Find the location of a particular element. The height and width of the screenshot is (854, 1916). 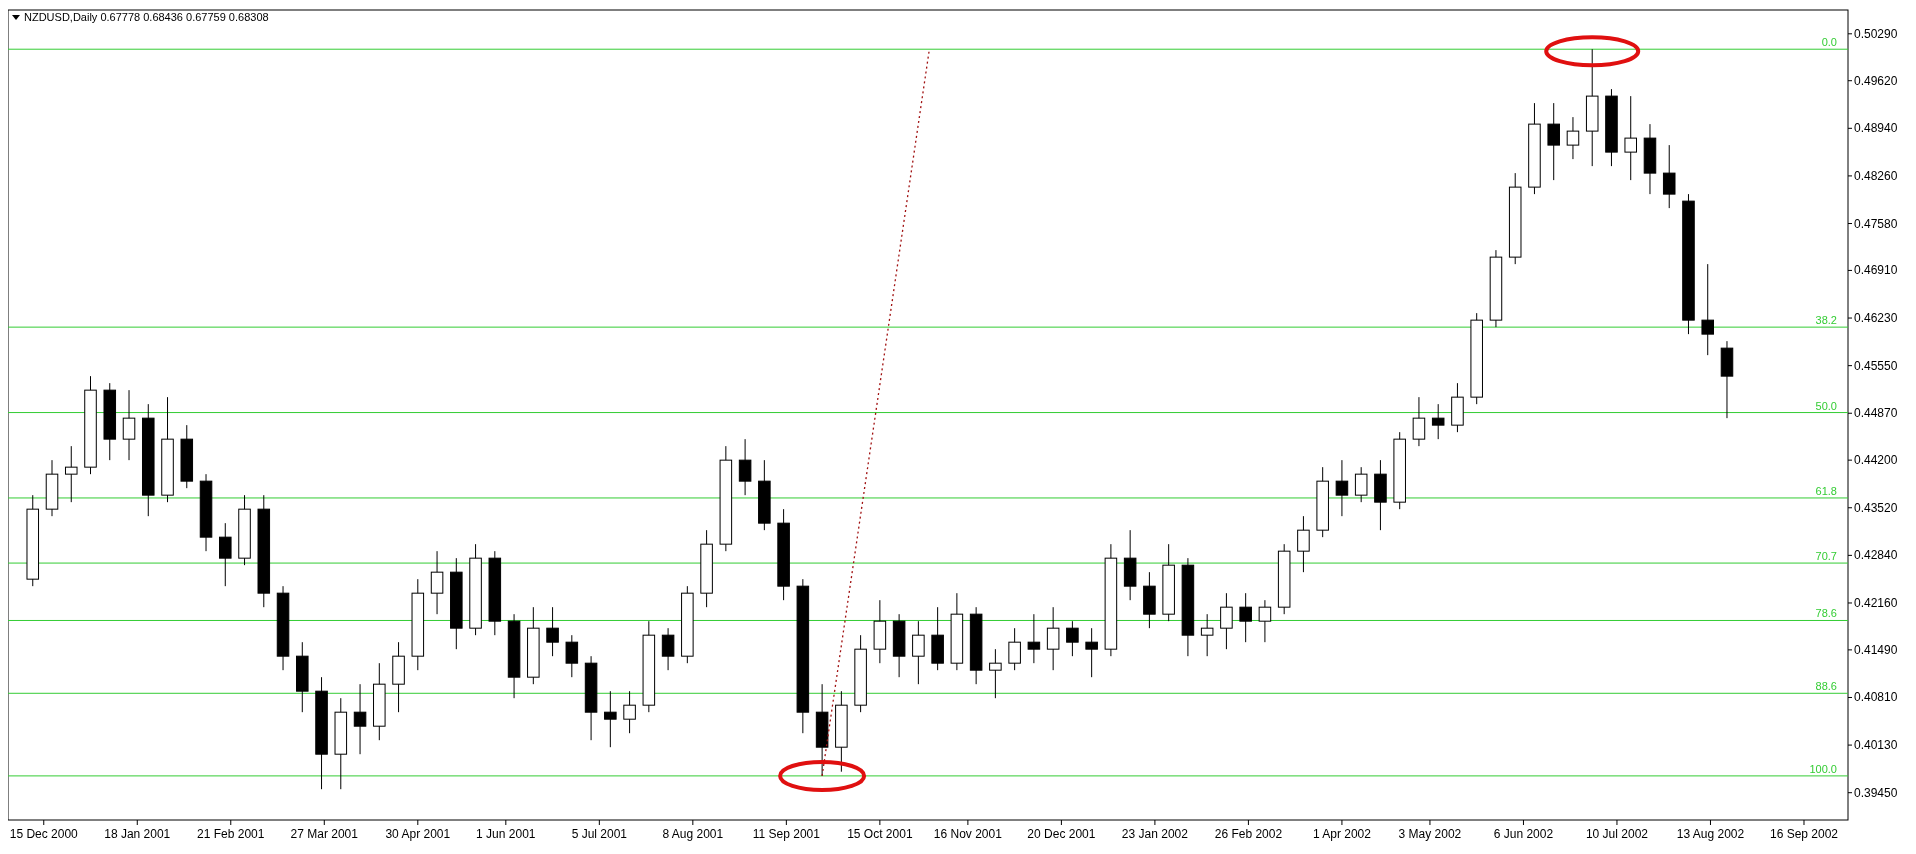

chart-title: NZDUSD,Daily 0.67778 0.68436 0.67759 0.68308 is located at coordinates (146, 17).